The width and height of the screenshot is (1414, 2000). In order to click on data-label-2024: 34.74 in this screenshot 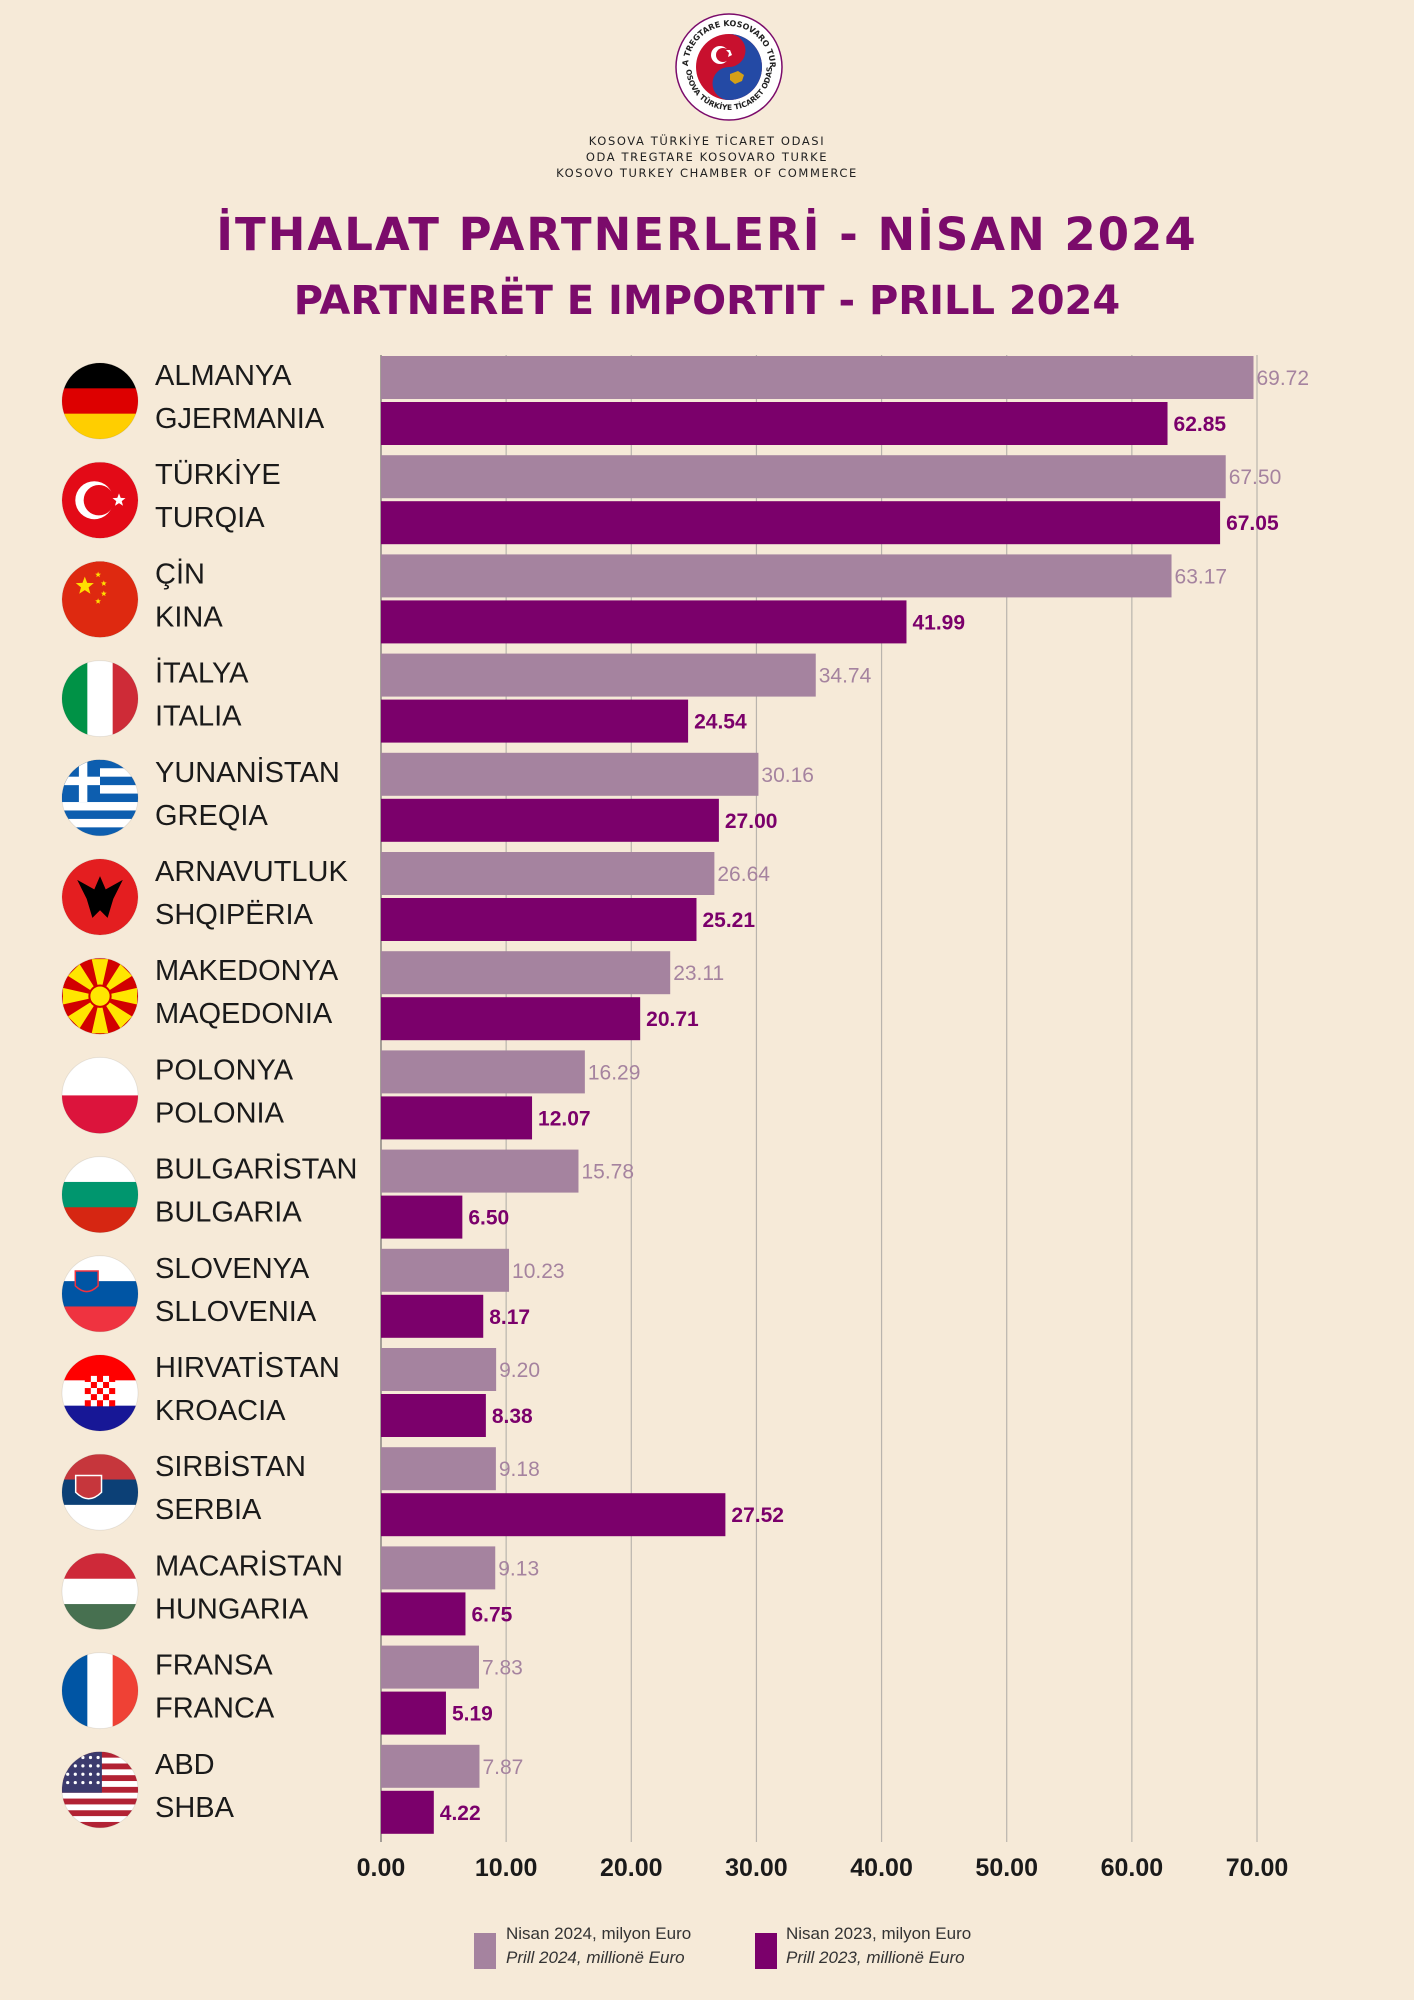, I will do `click(845, 676)`.